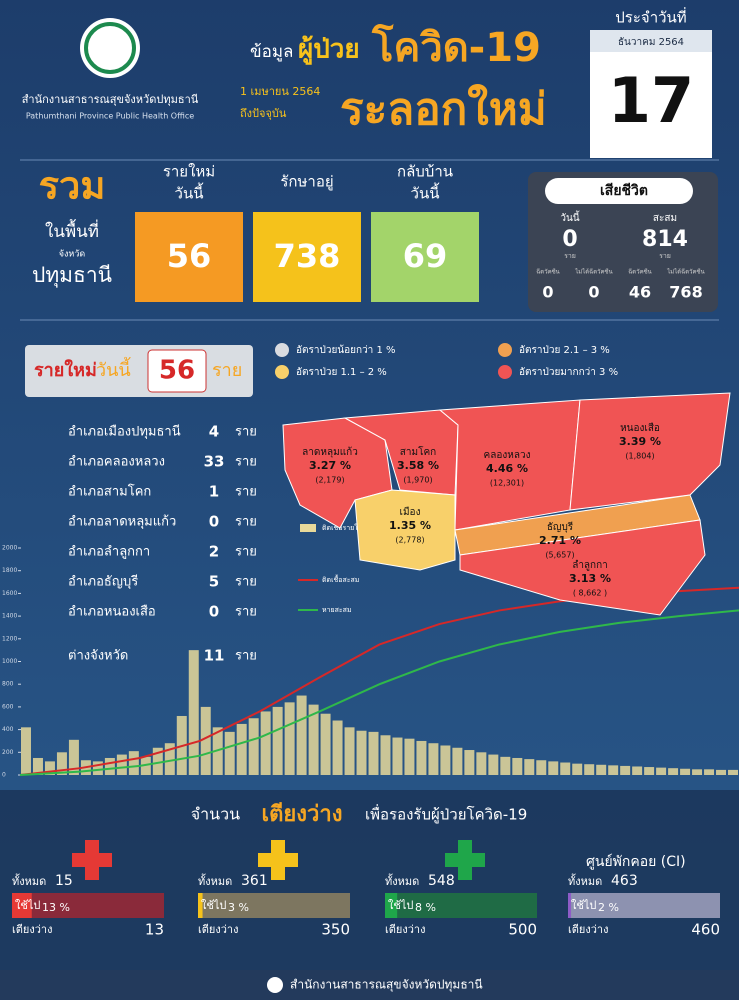 Image resolution: width=739 pixels, height=1004 pixels. I want to click on district-name: อำเภอหนองเสือ, so click(112, 612).